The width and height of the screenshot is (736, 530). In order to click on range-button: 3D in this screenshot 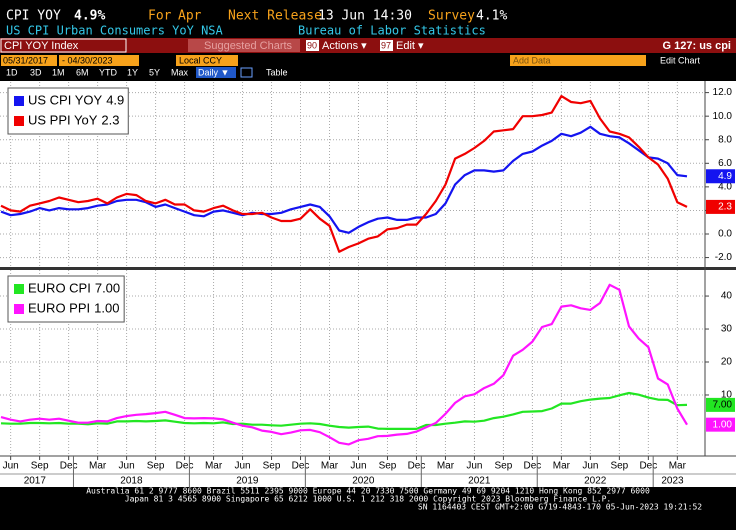, I will do `click(36, 72)`.